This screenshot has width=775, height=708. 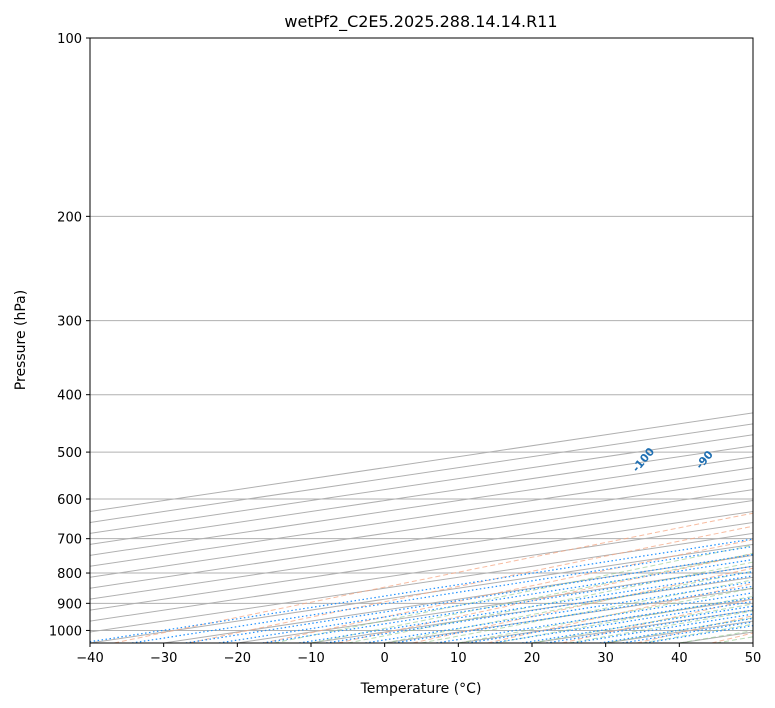 I want to click on x-tick-label: 40, so click(x=679, y=658).